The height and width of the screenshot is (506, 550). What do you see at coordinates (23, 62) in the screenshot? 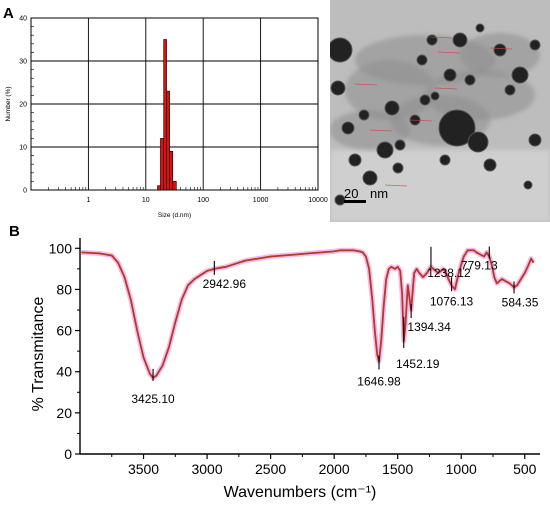
I see `y-tick-label: 30` at bounding box center [23, 62].